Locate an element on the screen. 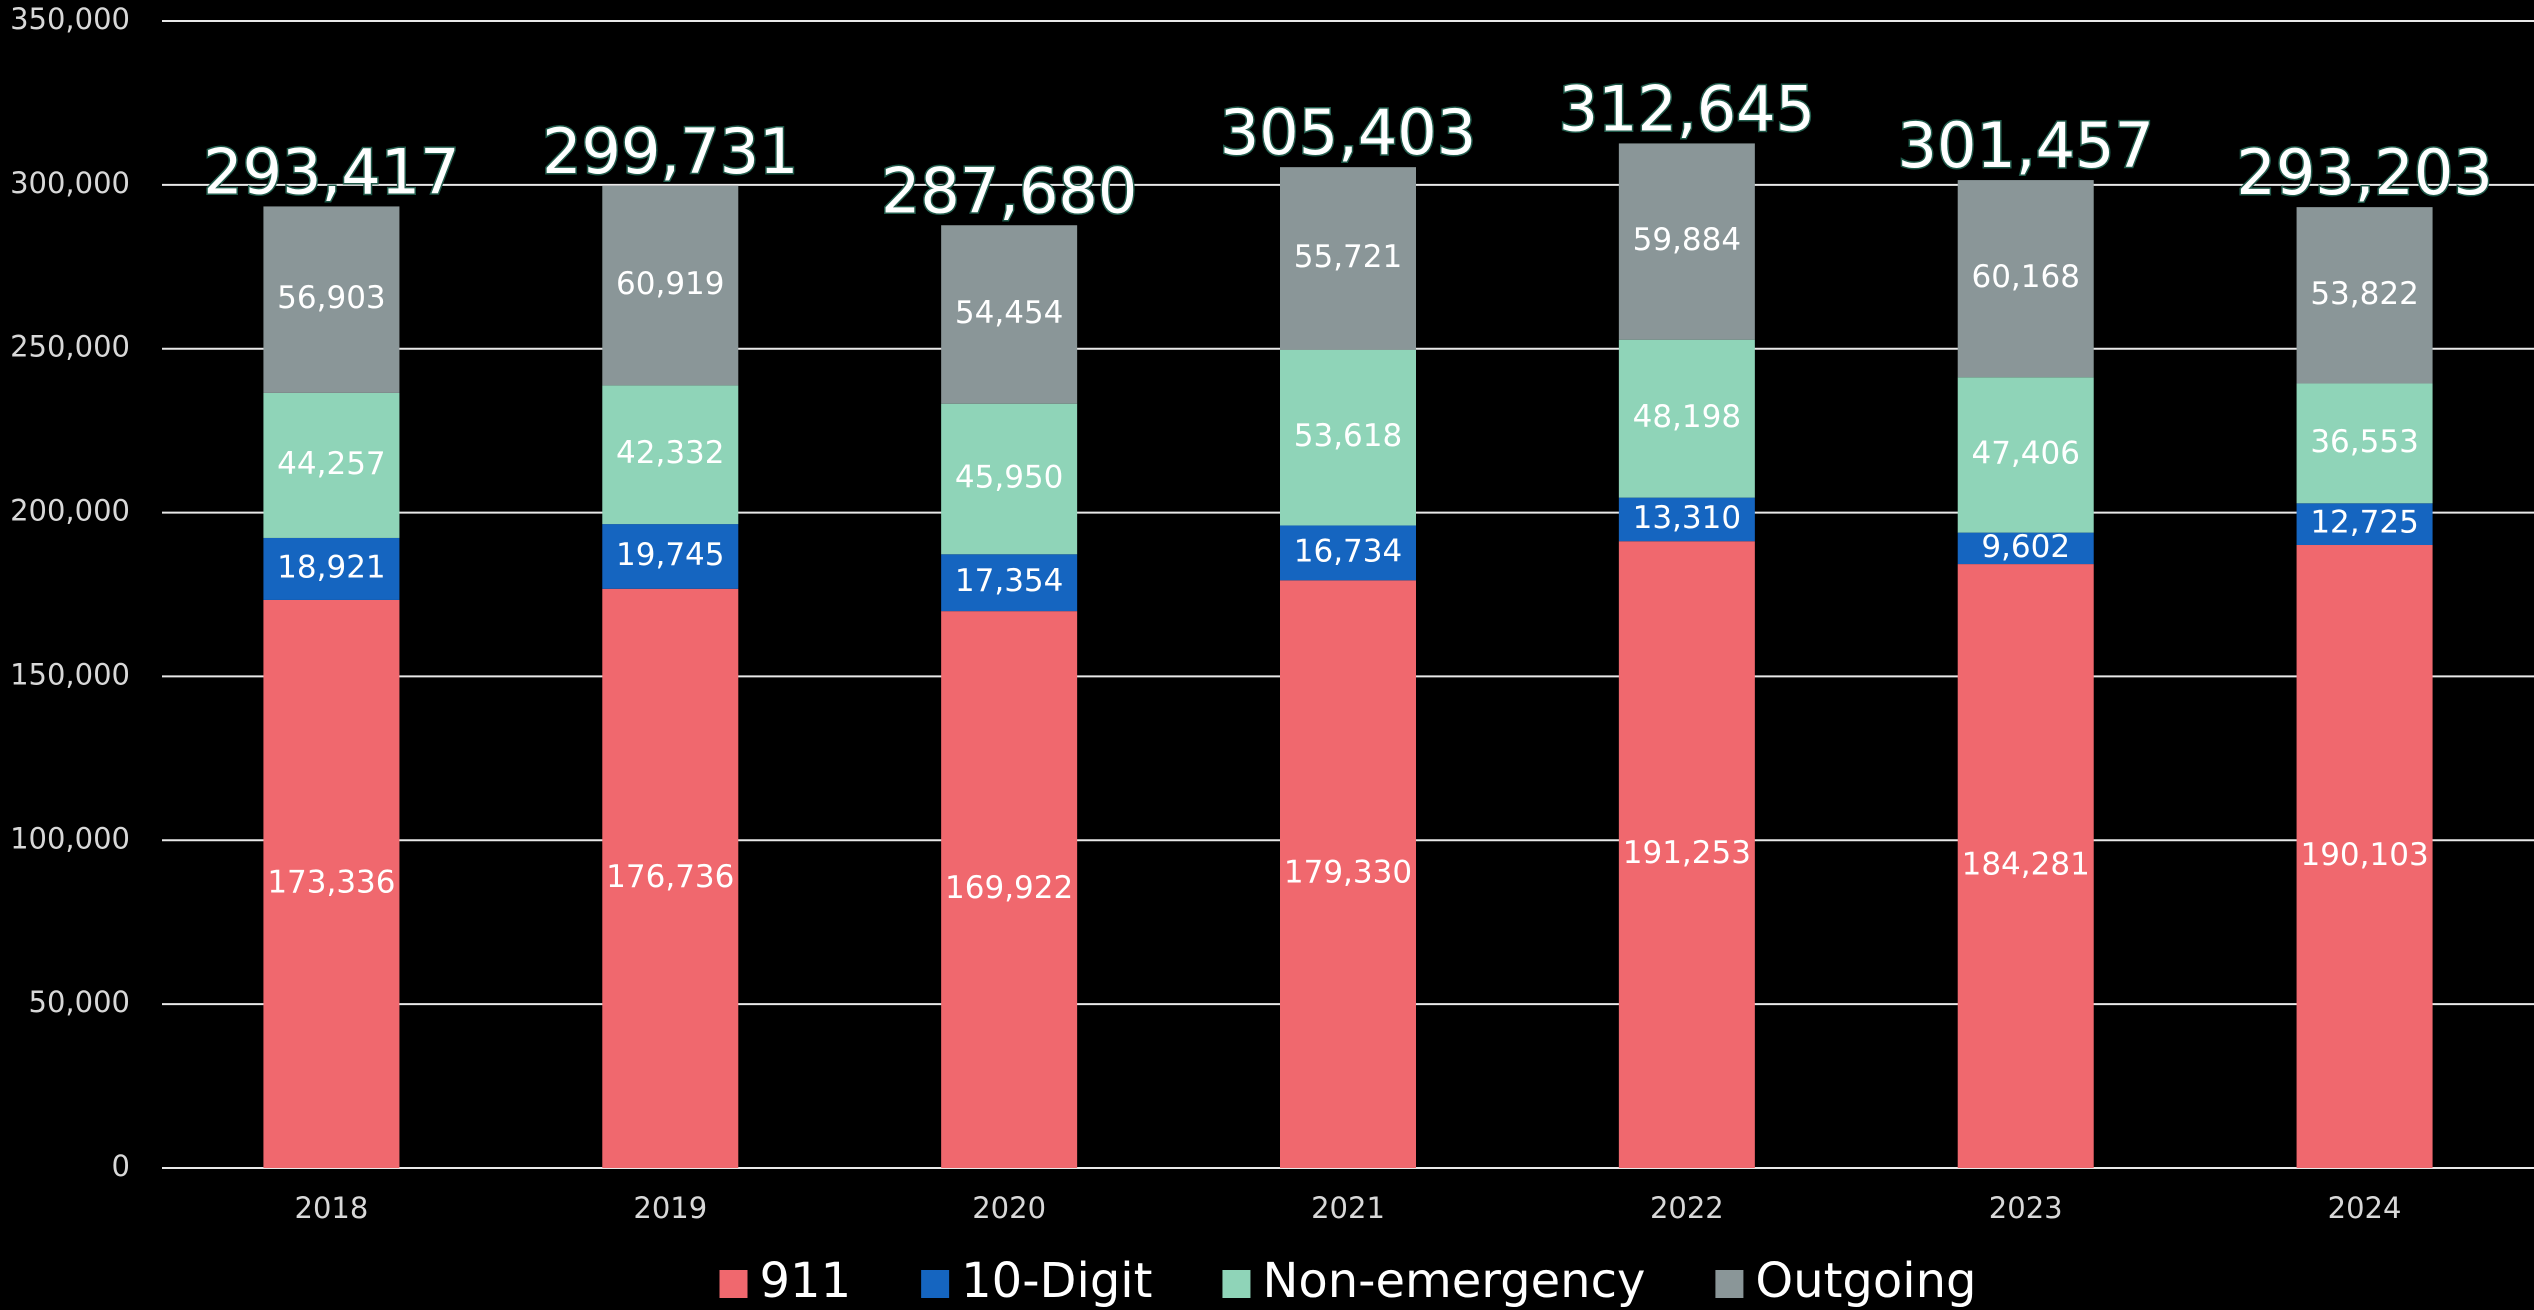 This screenshot has height=1310, width=2534. value-label: 173,336 is located at coordinates (331, 882).